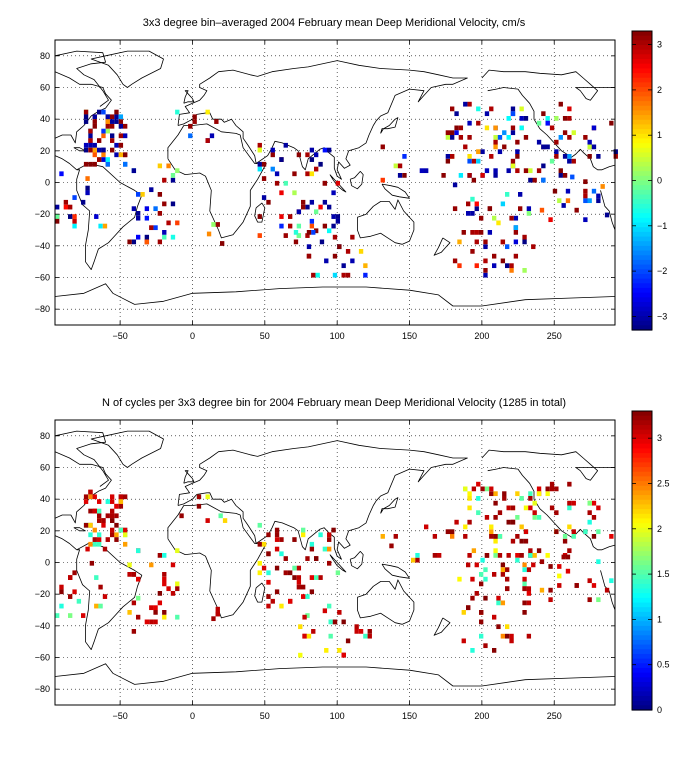 This screenshot has height=760, width=696. What do you see at coordinates (45, 436) in the screenshot?
I see `y-tick-label: 80` at bounding box center [45, 436].